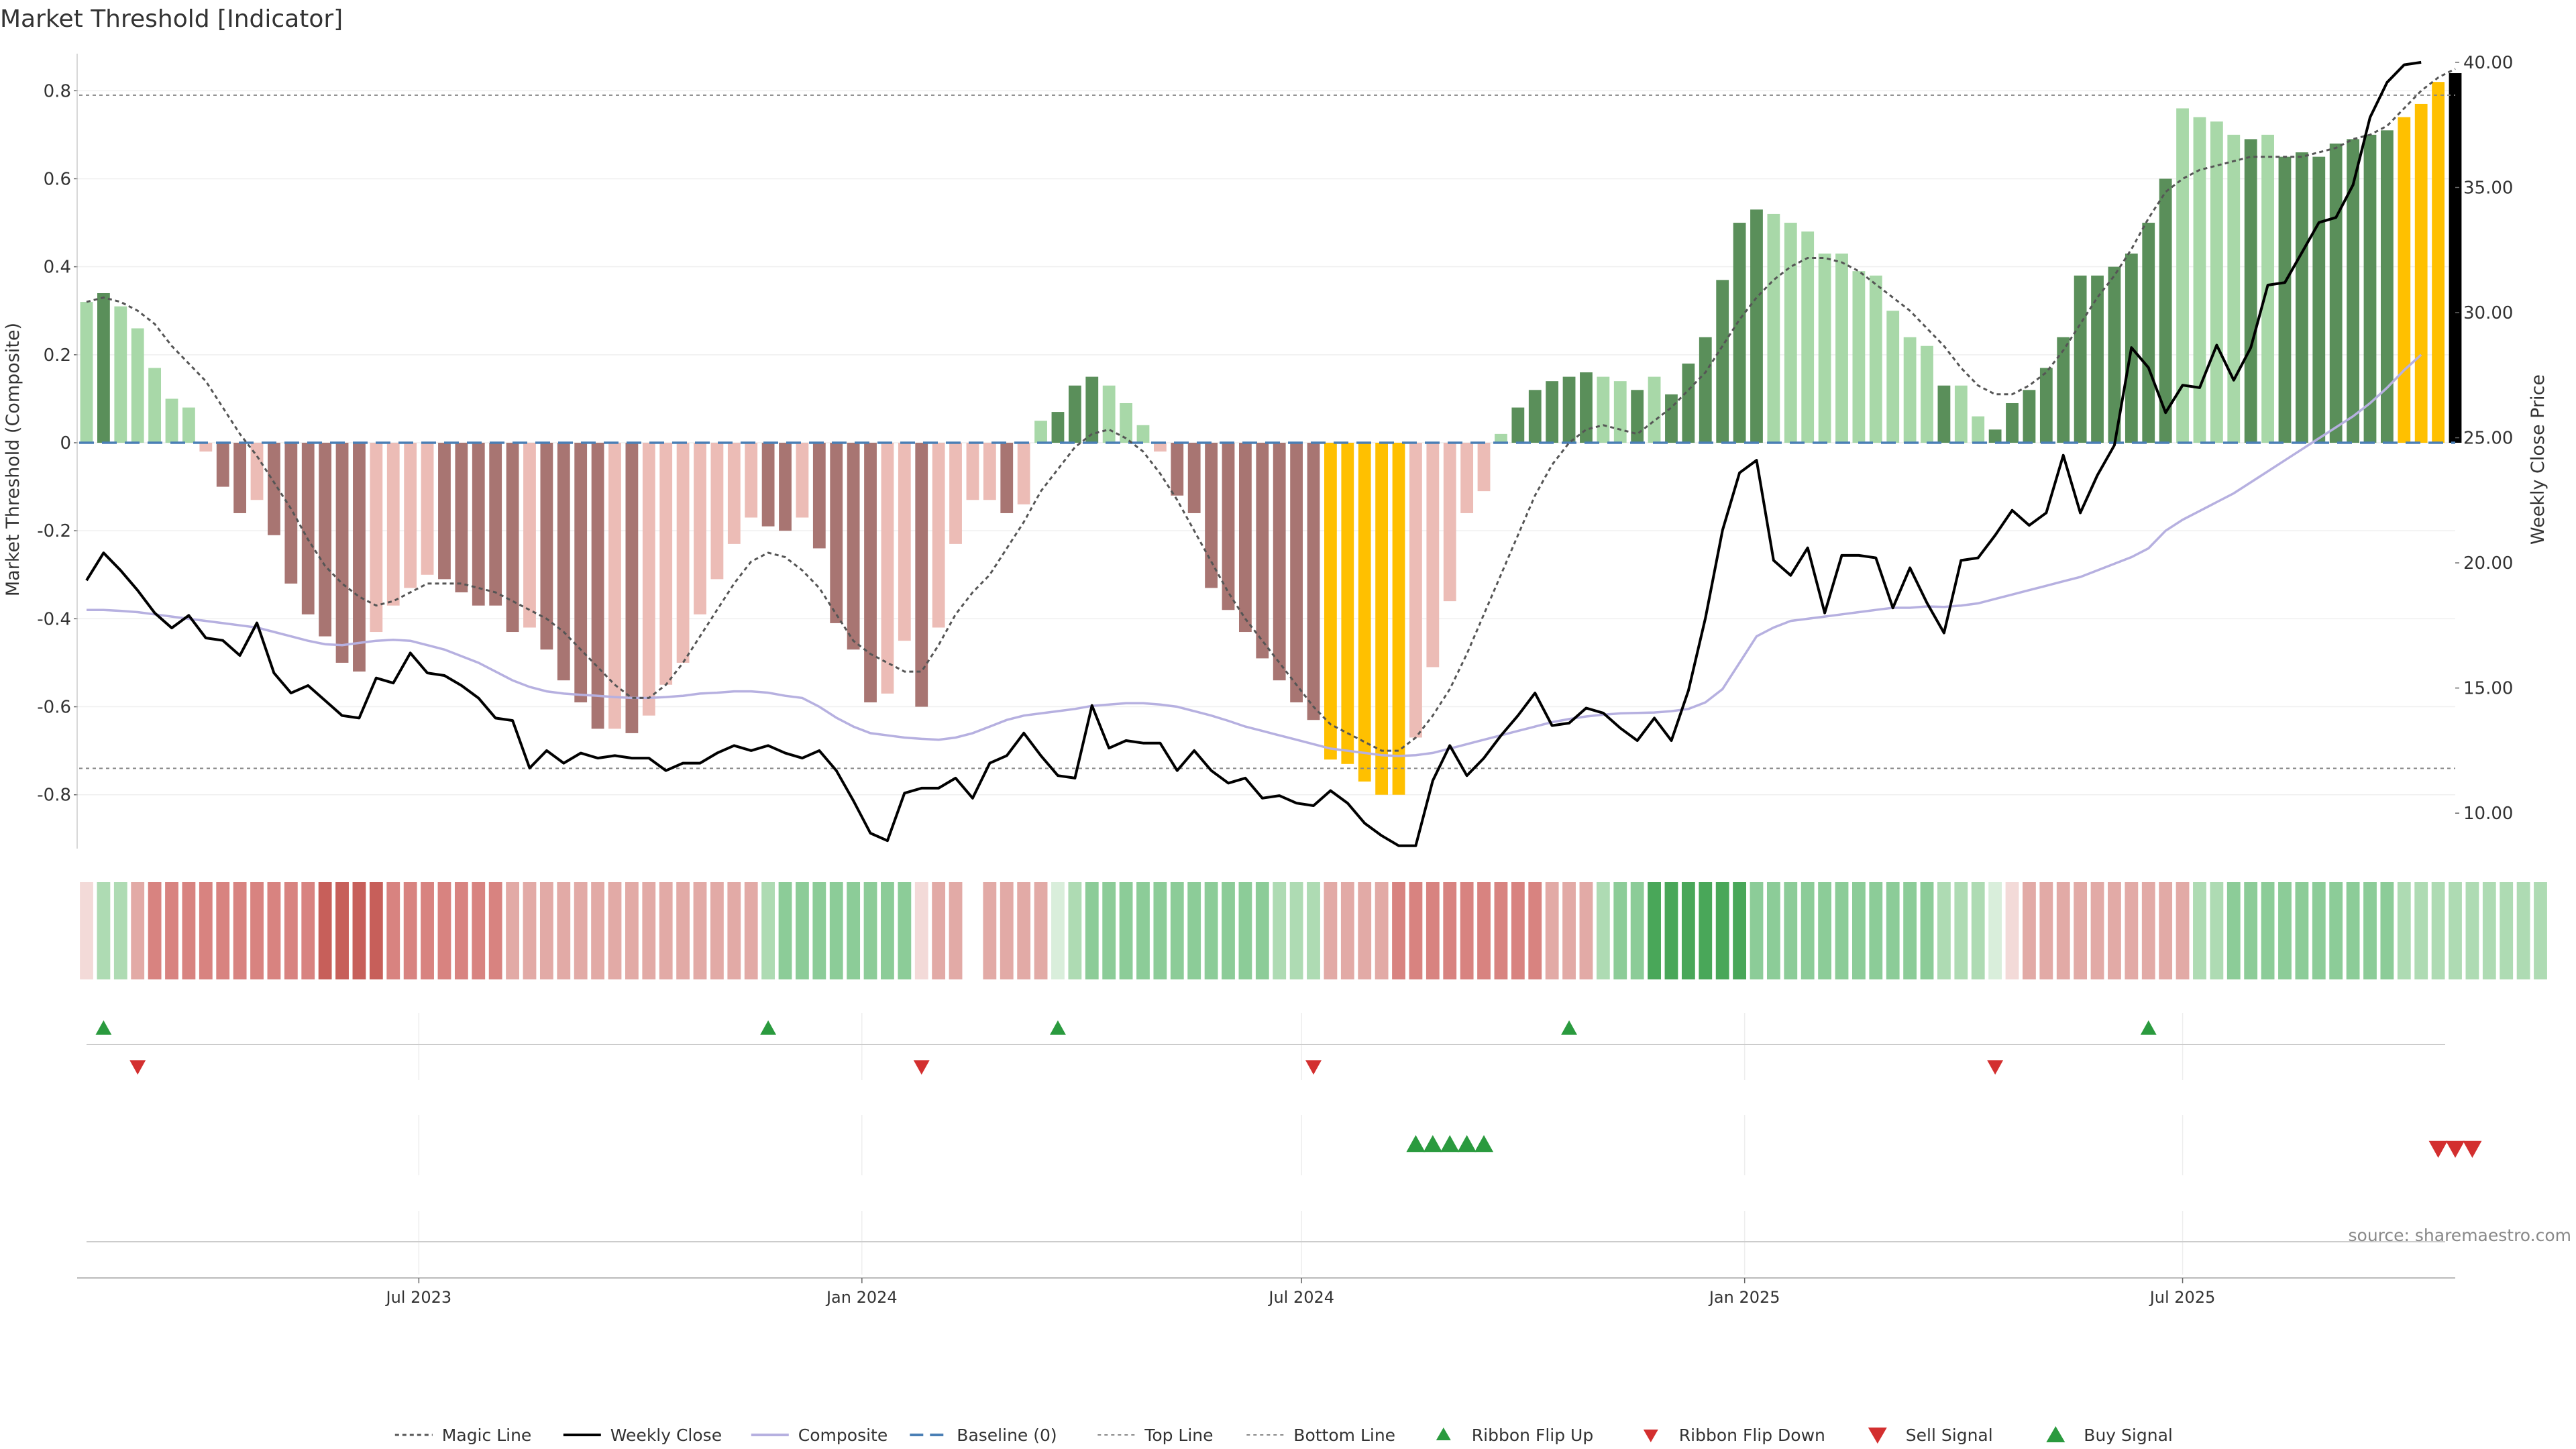 The height and width of the screenshot is (1449, 2576). I want to click on x-tick-label: Jul 2024, so click(1300, 1297).